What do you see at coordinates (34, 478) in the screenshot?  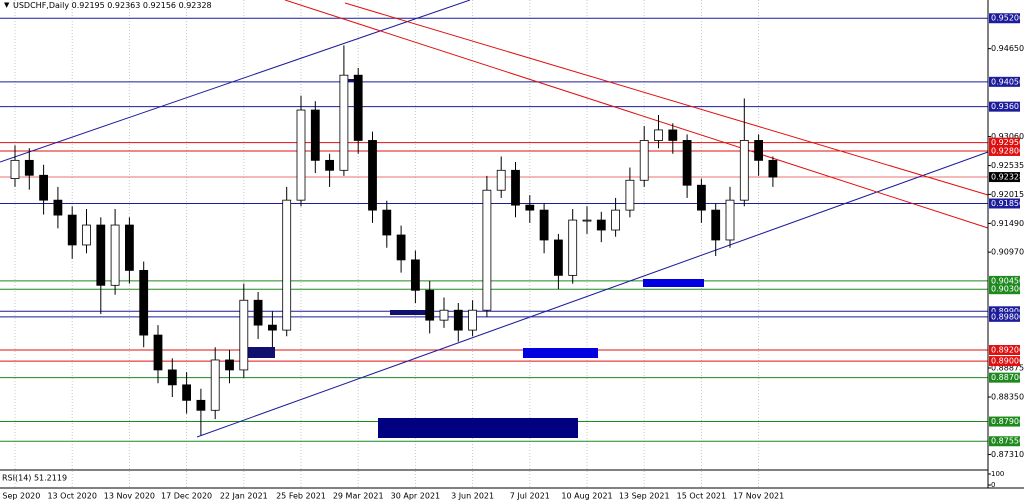 I see `rsi-label: RSI(14) 51.2119` at bounding box center [34, 478].